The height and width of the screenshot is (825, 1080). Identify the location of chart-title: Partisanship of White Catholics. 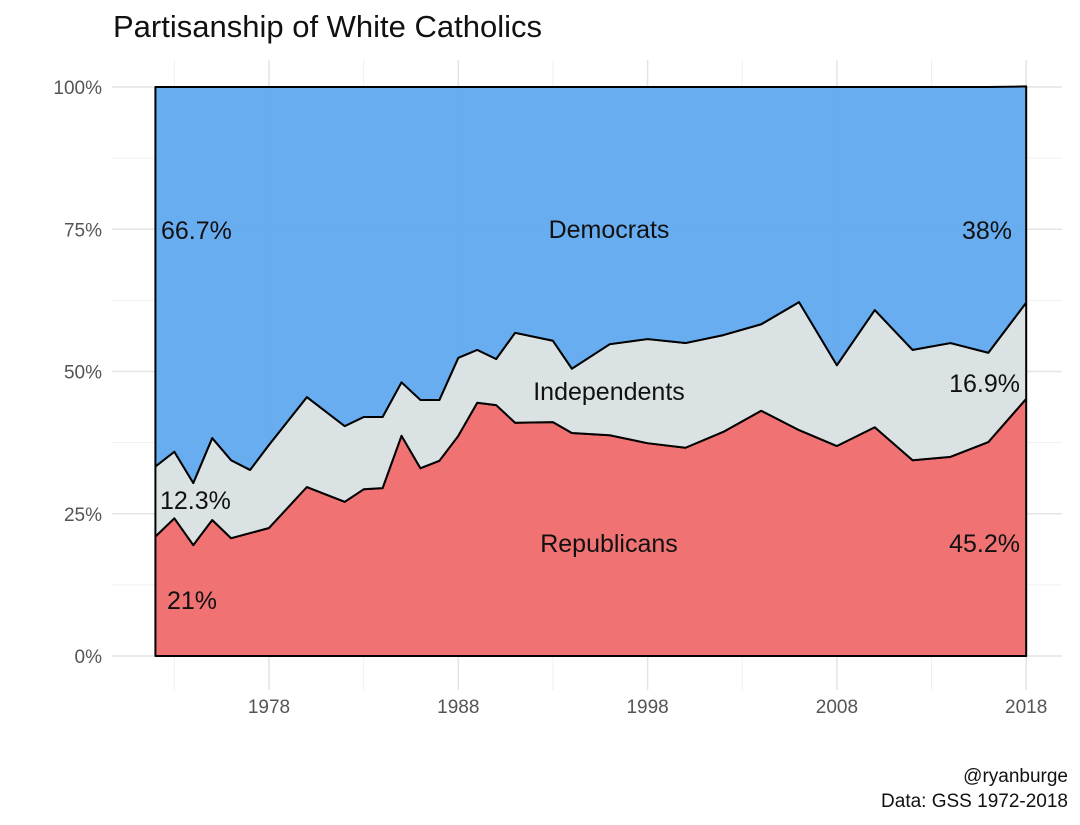
(327, 26).